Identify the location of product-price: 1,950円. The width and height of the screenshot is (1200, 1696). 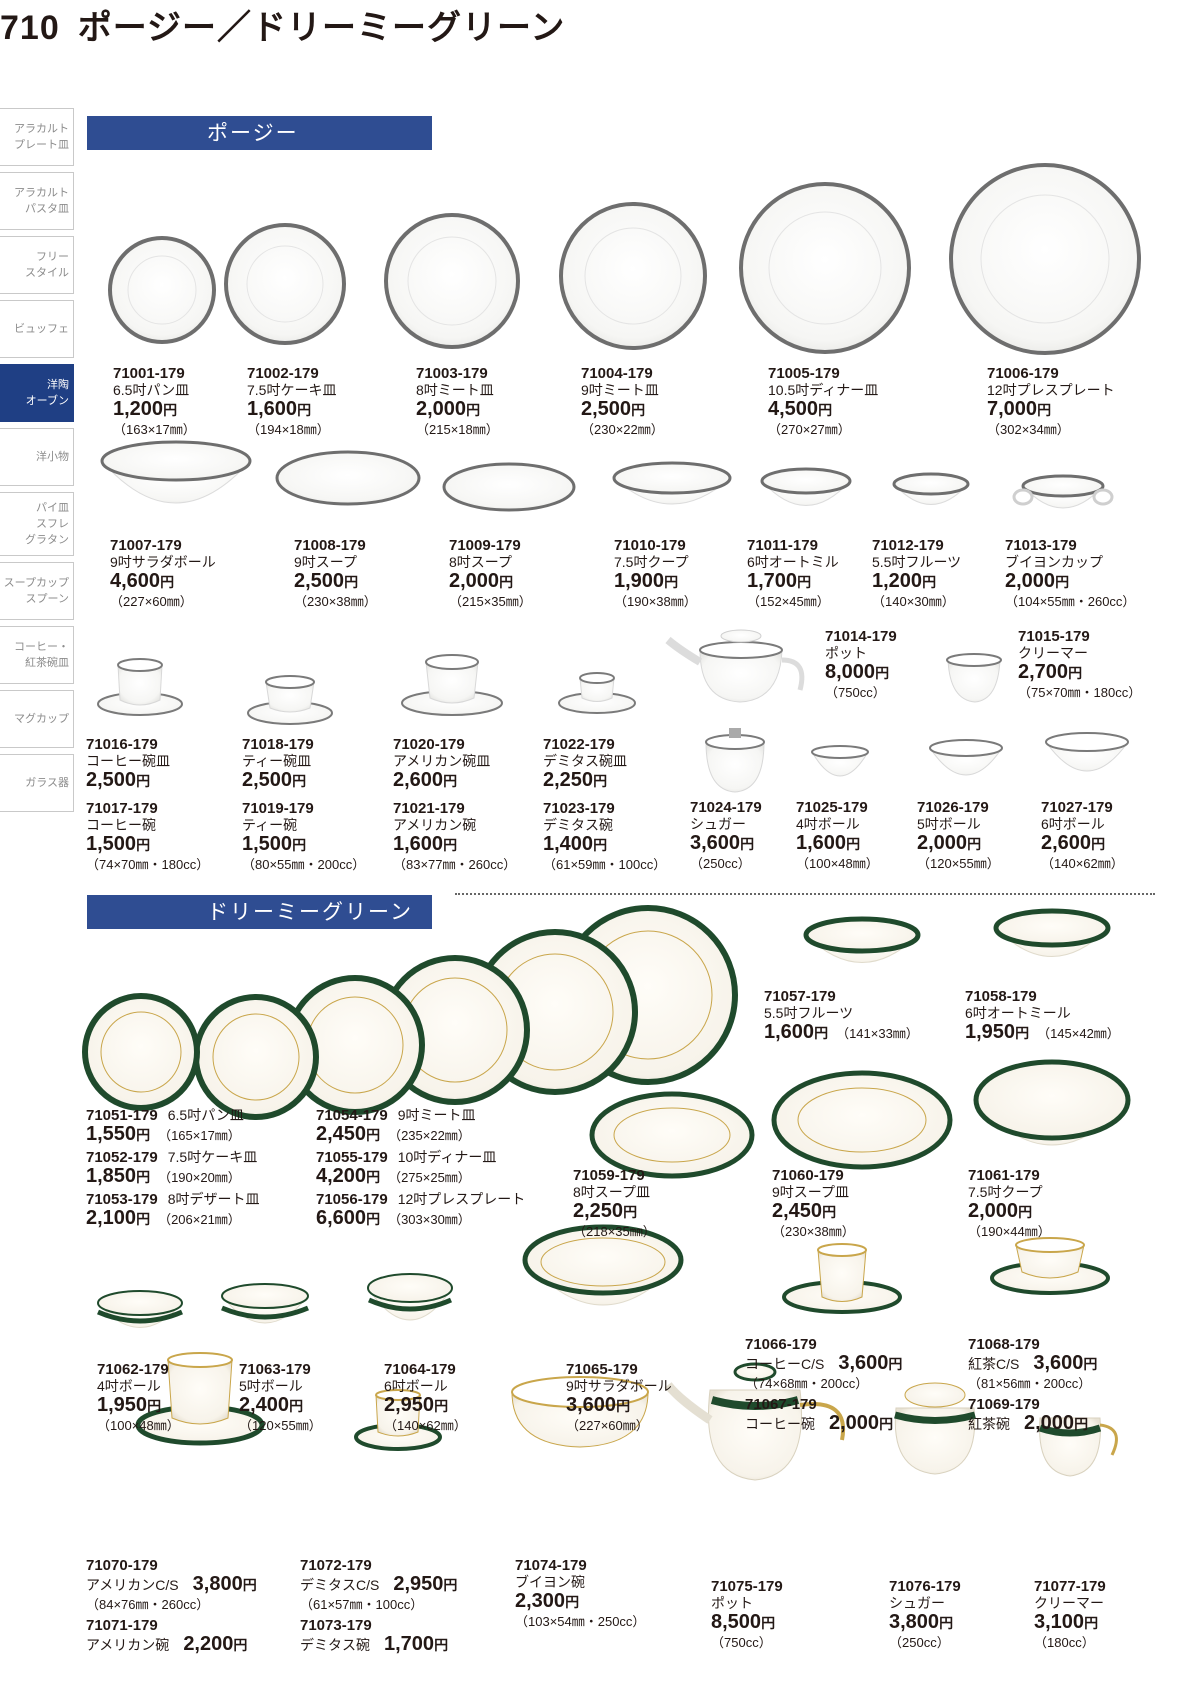
(129, 1405).